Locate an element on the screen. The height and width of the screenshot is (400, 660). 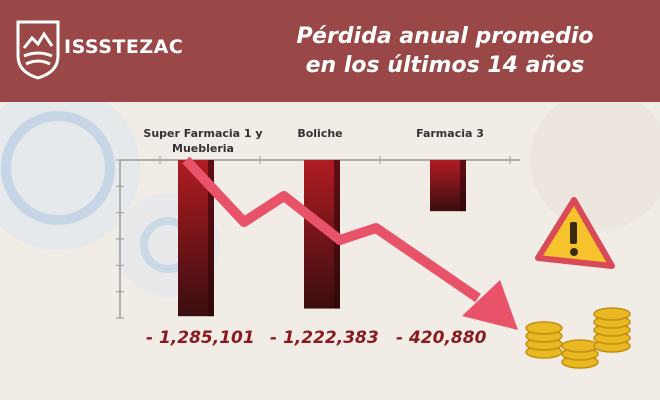
title-line-1: Pérdida anual promedio is located at coordinates (445, 36).